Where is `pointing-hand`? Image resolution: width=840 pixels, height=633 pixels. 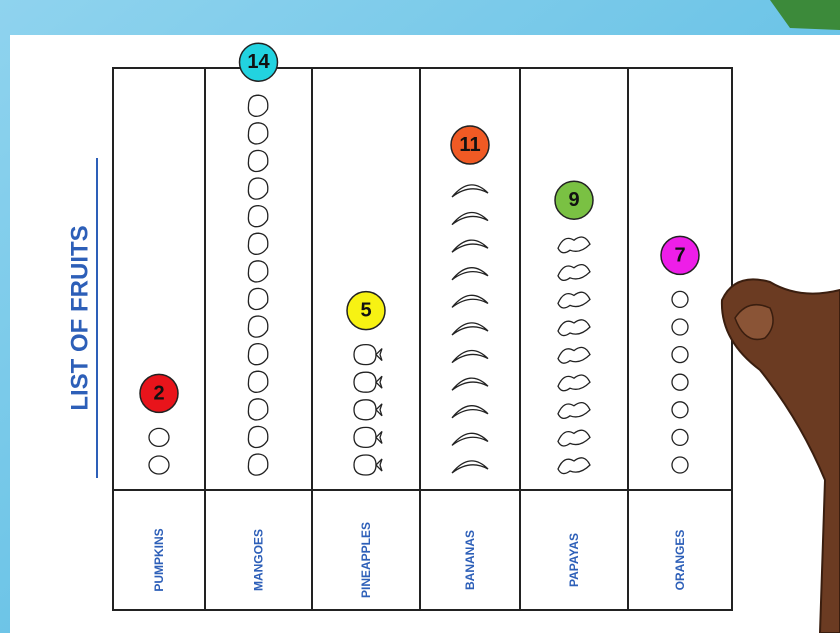
pointing-hand is located at coordinates (780, 455).